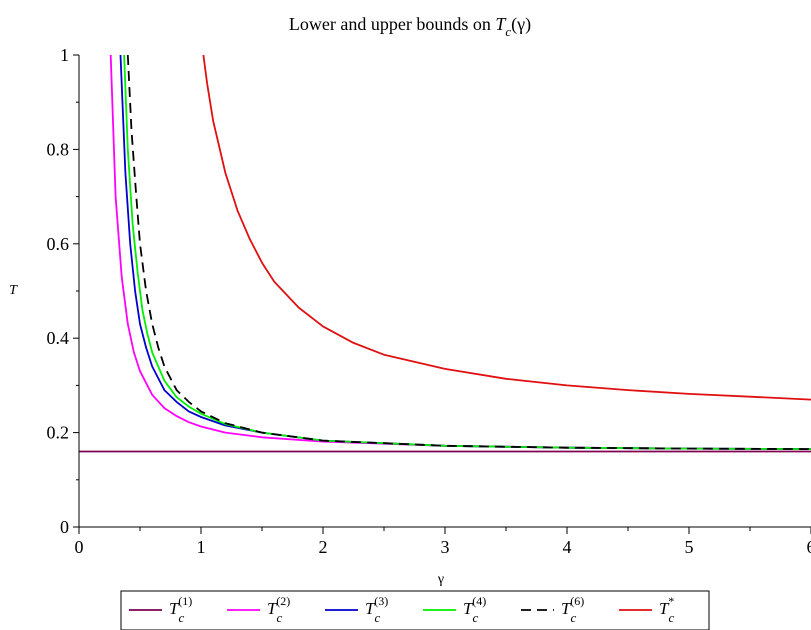 This screenshot has width=811, height=630. Describe the element at coordinates (64, 55) in the screenshot. I see `y-tick-label: 1` at that location.